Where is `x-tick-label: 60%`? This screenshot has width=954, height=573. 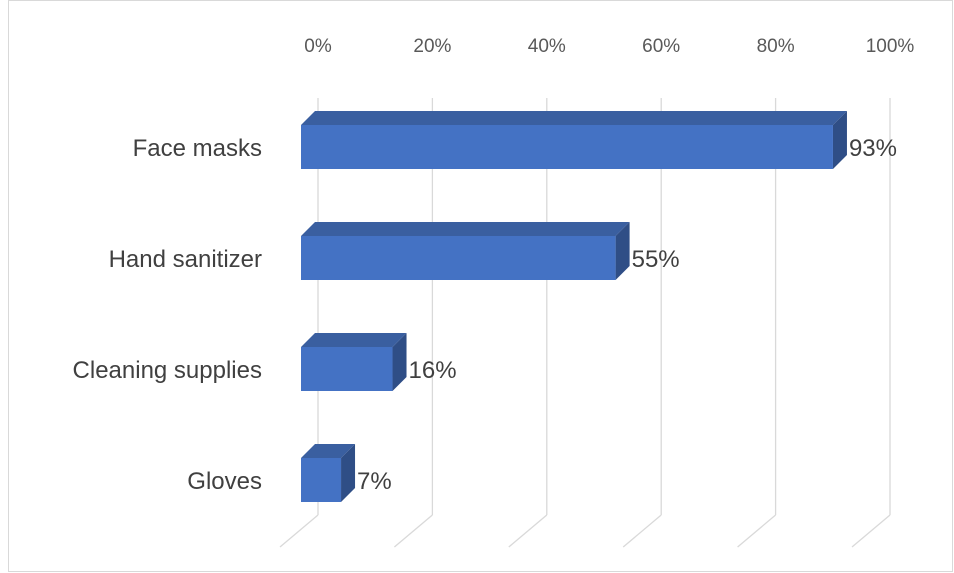
x-tick-label: 60% is located at coordinates (661, 46).